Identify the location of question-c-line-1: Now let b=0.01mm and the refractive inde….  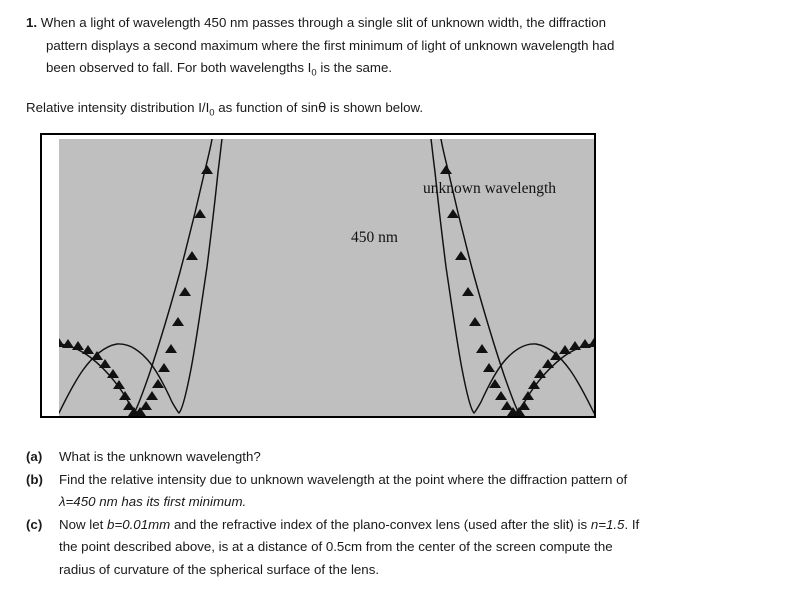
(349, 524).